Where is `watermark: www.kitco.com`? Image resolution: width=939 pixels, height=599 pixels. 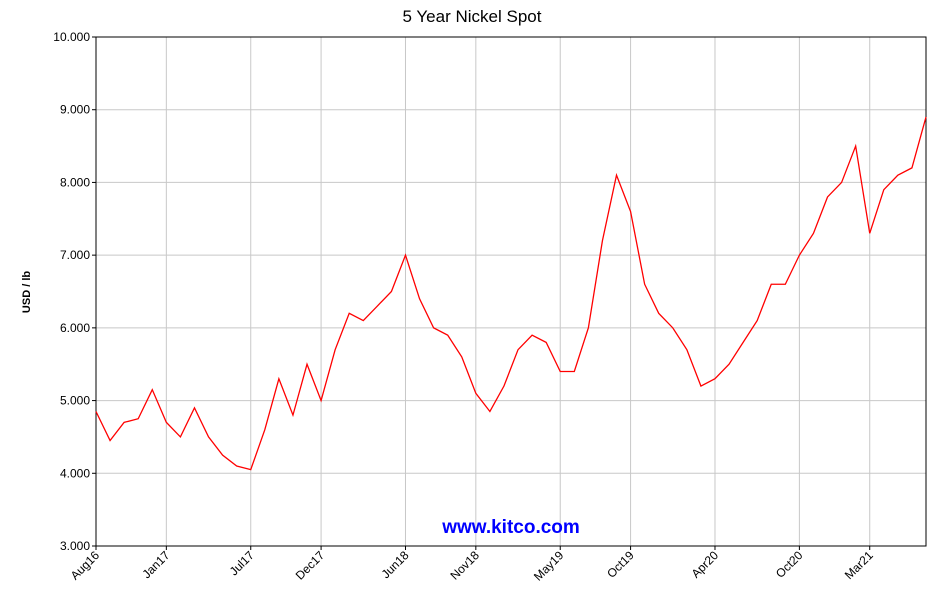
watermark: www.kitco.com is located at coordinates (510, 527).